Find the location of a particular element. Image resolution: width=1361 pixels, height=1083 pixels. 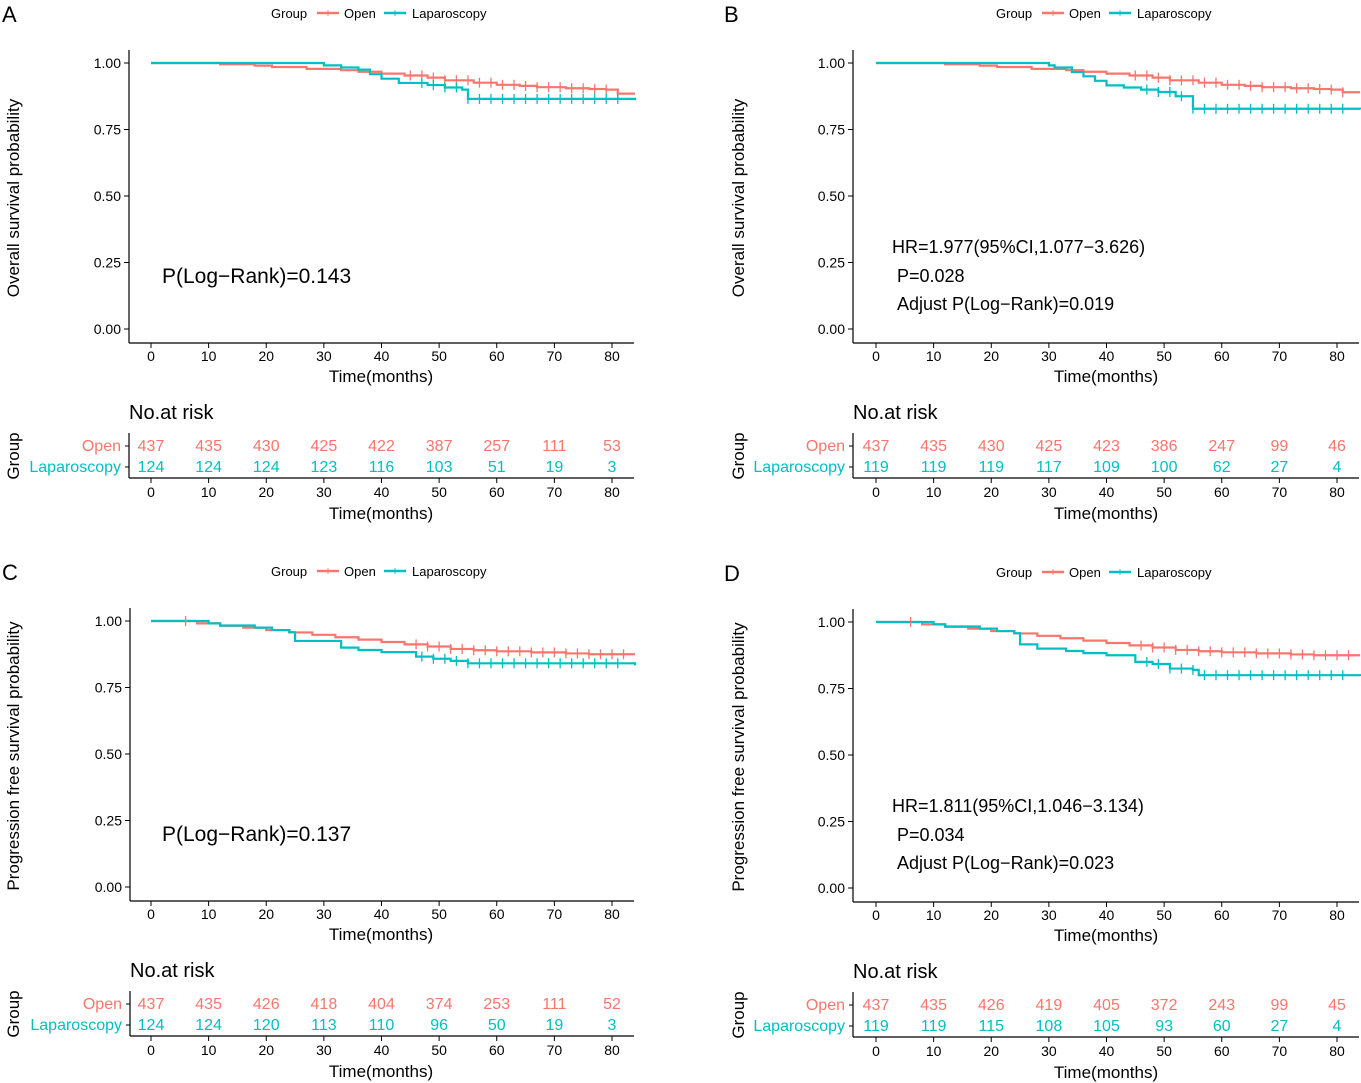

risk-value-lap: 116 is located at coordinates (382, 467).